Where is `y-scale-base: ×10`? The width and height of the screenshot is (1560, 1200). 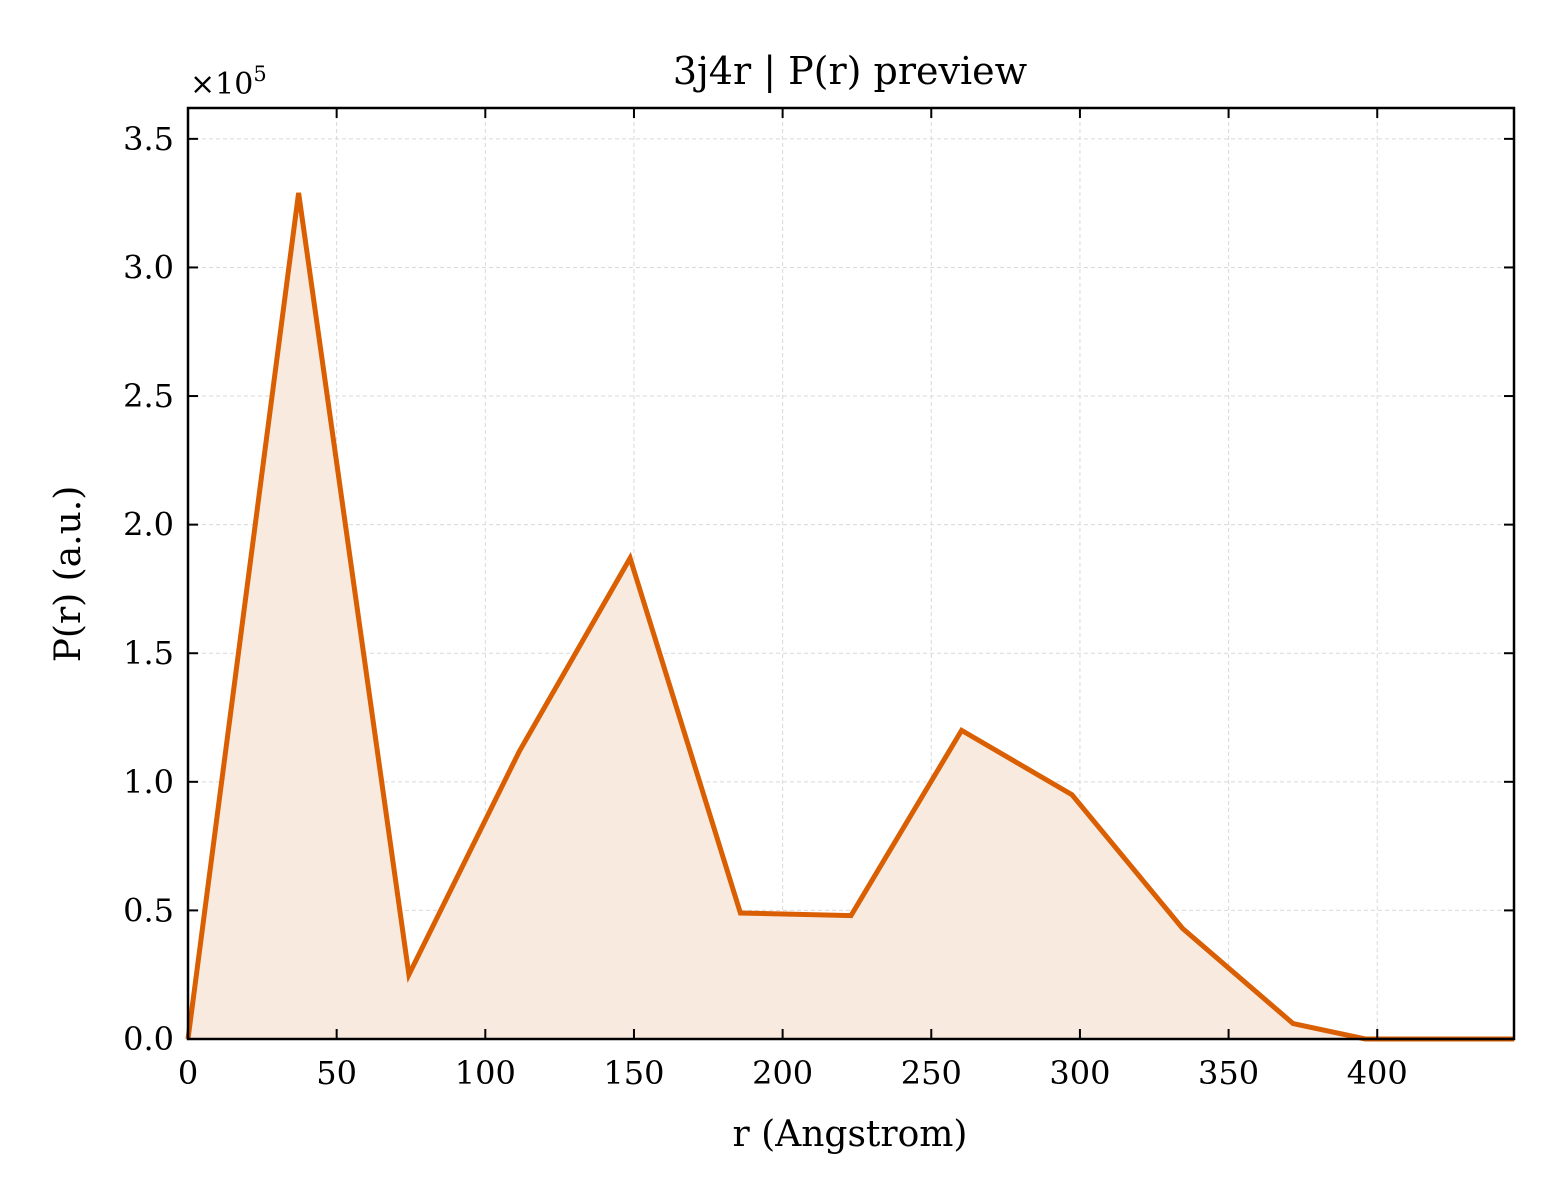
y-scale-base: ×10 is located at coordinates (221, 84).